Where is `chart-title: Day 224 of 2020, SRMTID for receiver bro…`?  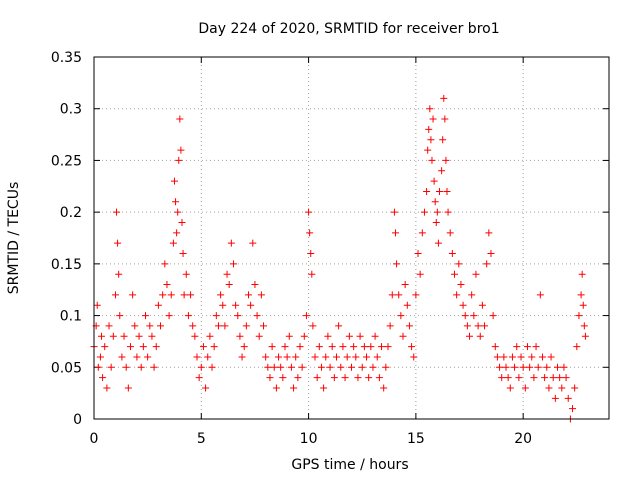
chart-title: Day 224 of 2020, SRMTID for receiver bro… is located at coordinates (348, 29).